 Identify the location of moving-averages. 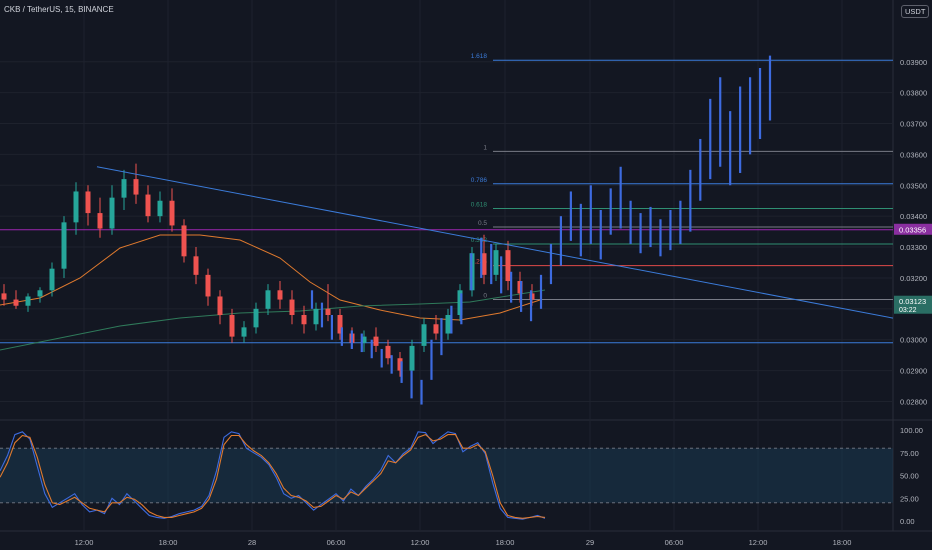
(273, 292).